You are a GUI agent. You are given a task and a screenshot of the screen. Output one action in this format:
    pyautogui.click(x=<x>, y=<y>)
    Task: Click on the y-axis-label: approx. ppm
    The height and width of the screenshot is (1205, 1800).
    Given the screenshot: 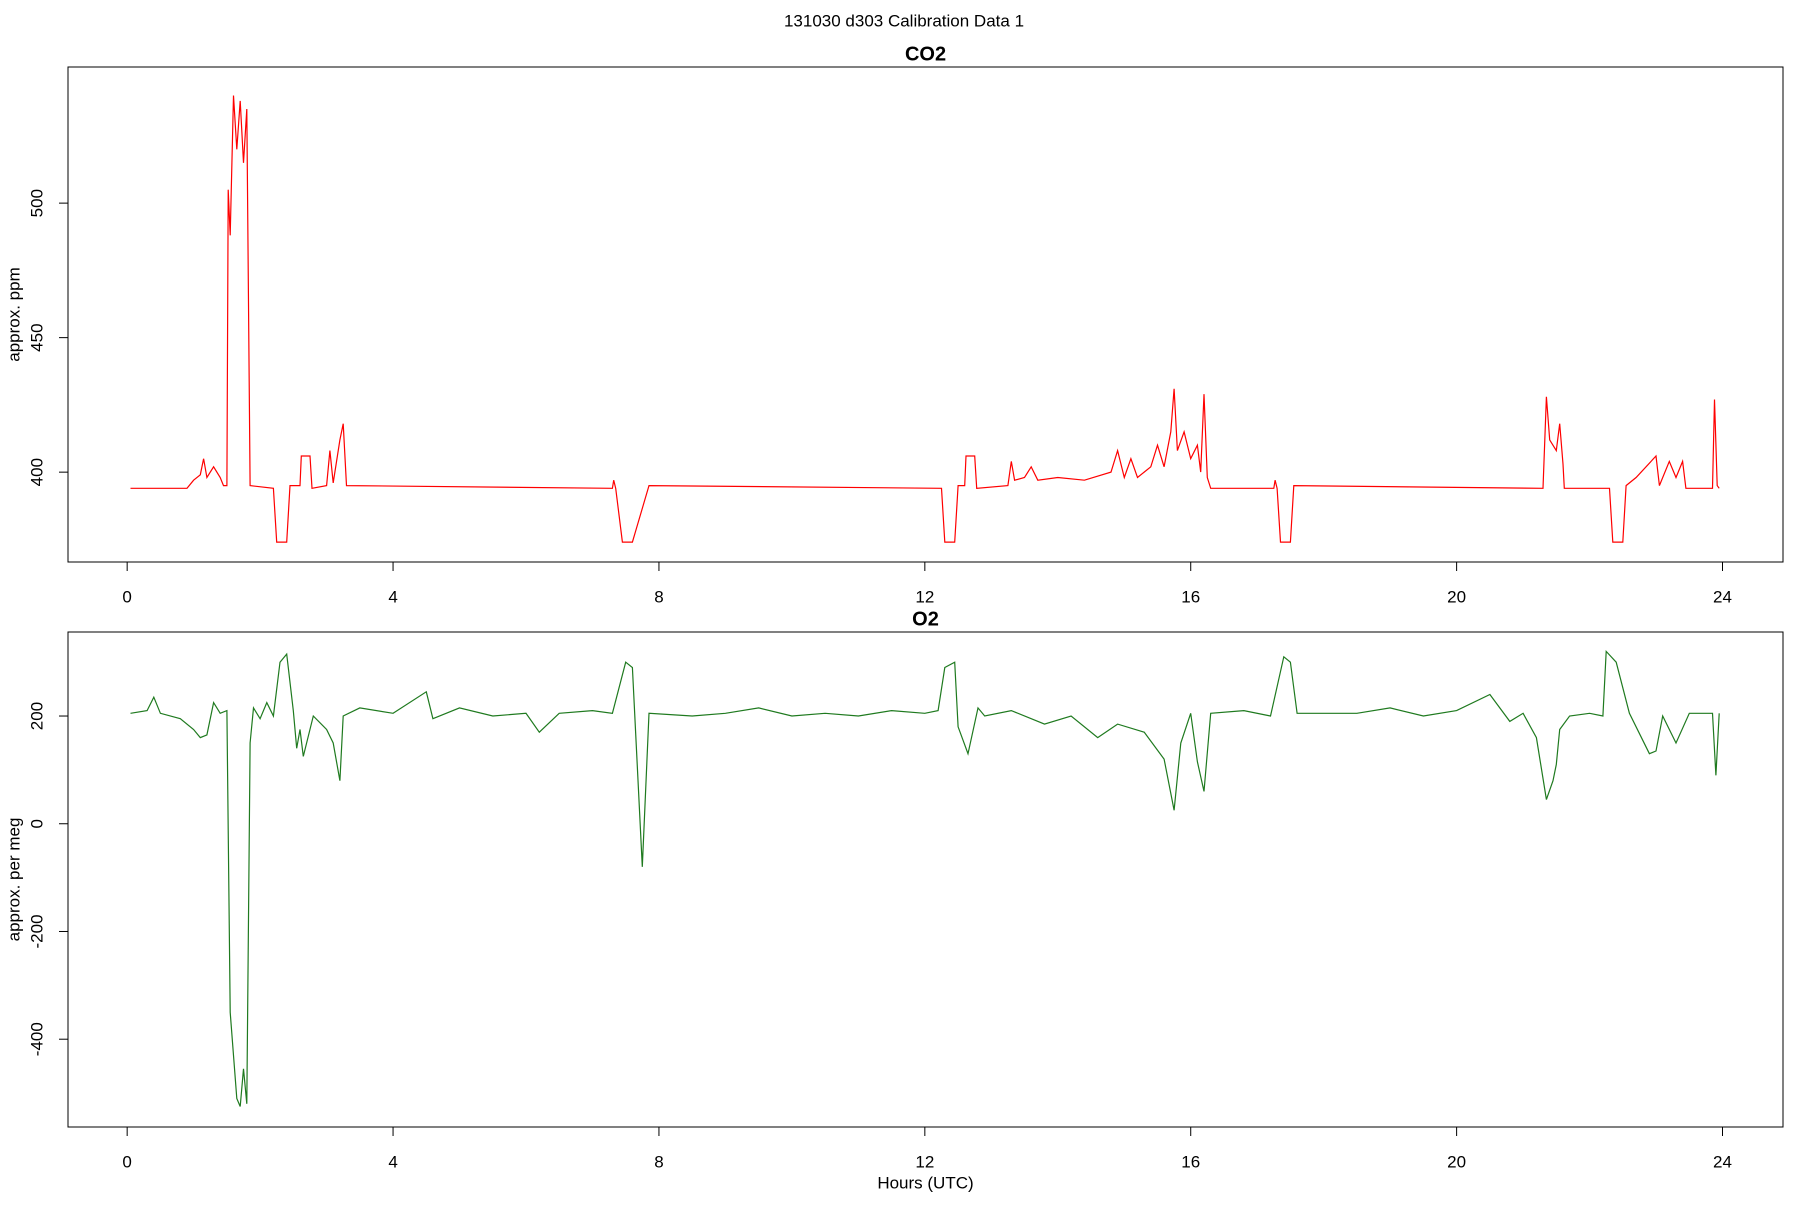 What is the action you would take?
    pyautogui.click(x=13, y=314)
    